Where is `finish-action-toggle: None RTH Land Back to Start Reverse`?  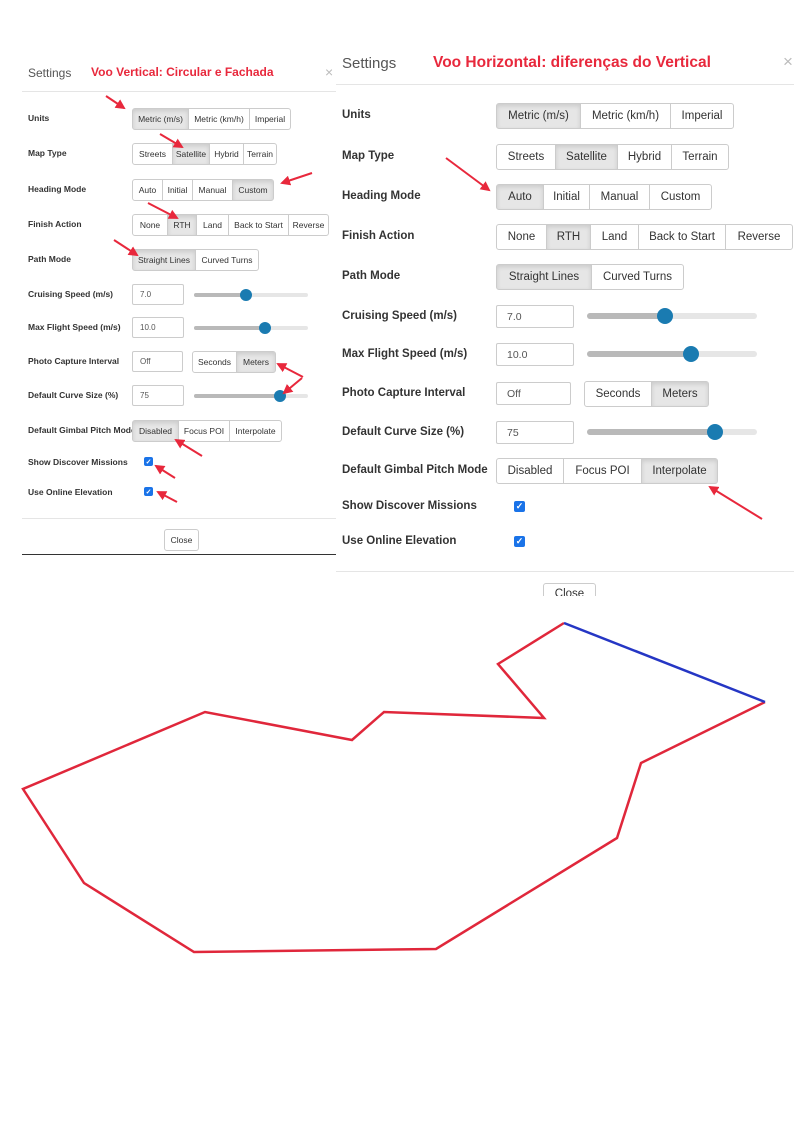 finish-action-toggle: None RTH Land Back to Start Reverse is located at coordinates (644, 237).